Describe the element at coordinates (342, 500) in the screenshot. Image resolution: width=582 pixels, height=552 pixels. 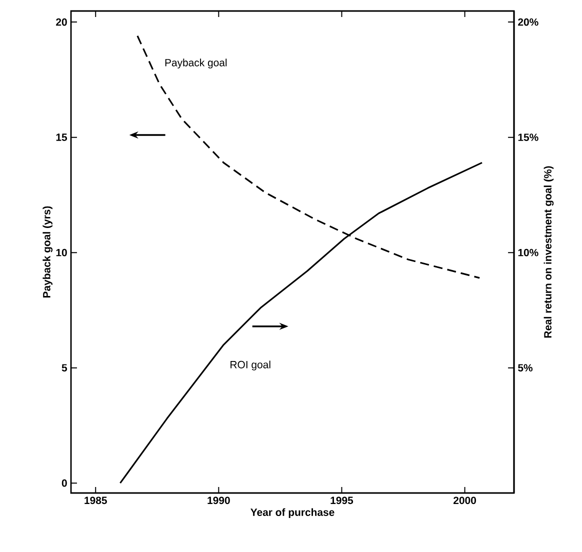
I see `x-tick-label: 1995` at that location.